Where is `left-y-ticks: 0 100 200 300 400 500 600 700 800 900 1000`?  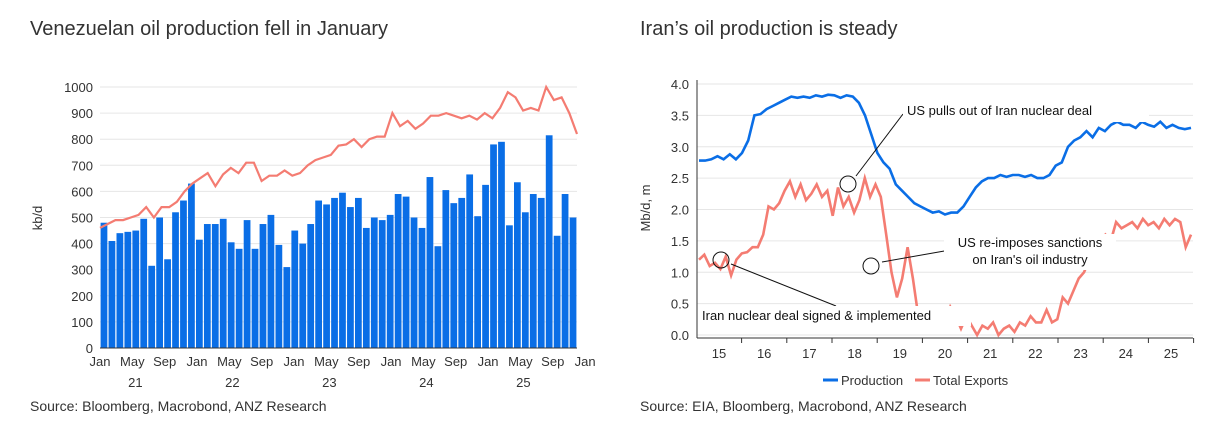
left-y-ticks: 0 100 200 300 400 500 600 700 800 900 1000 is located at coordinates (78, 218).